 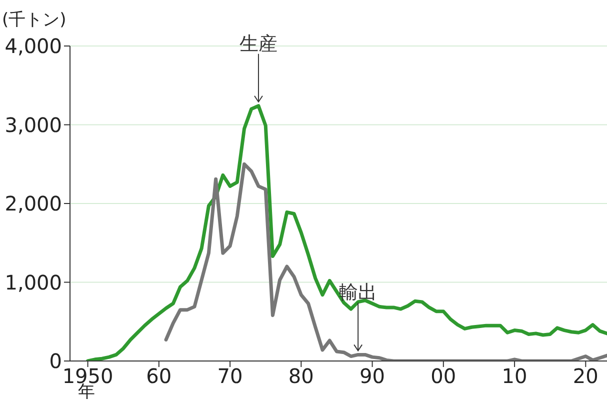 What do you see at coordinates (55, 361) in the screenshot?
I see `y-tick-label: 0` at bounding box center [55, 361].